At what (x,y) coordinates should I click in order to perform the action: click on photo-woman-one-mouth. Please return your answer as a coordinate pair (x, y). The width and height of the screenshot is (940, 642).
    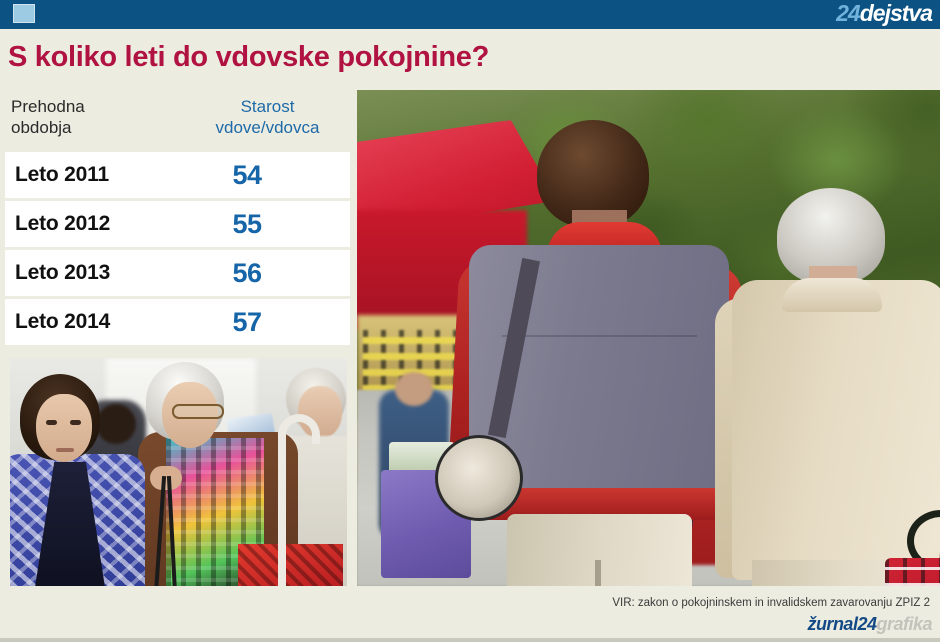
    Looking at the image, I should click on (65, 450).